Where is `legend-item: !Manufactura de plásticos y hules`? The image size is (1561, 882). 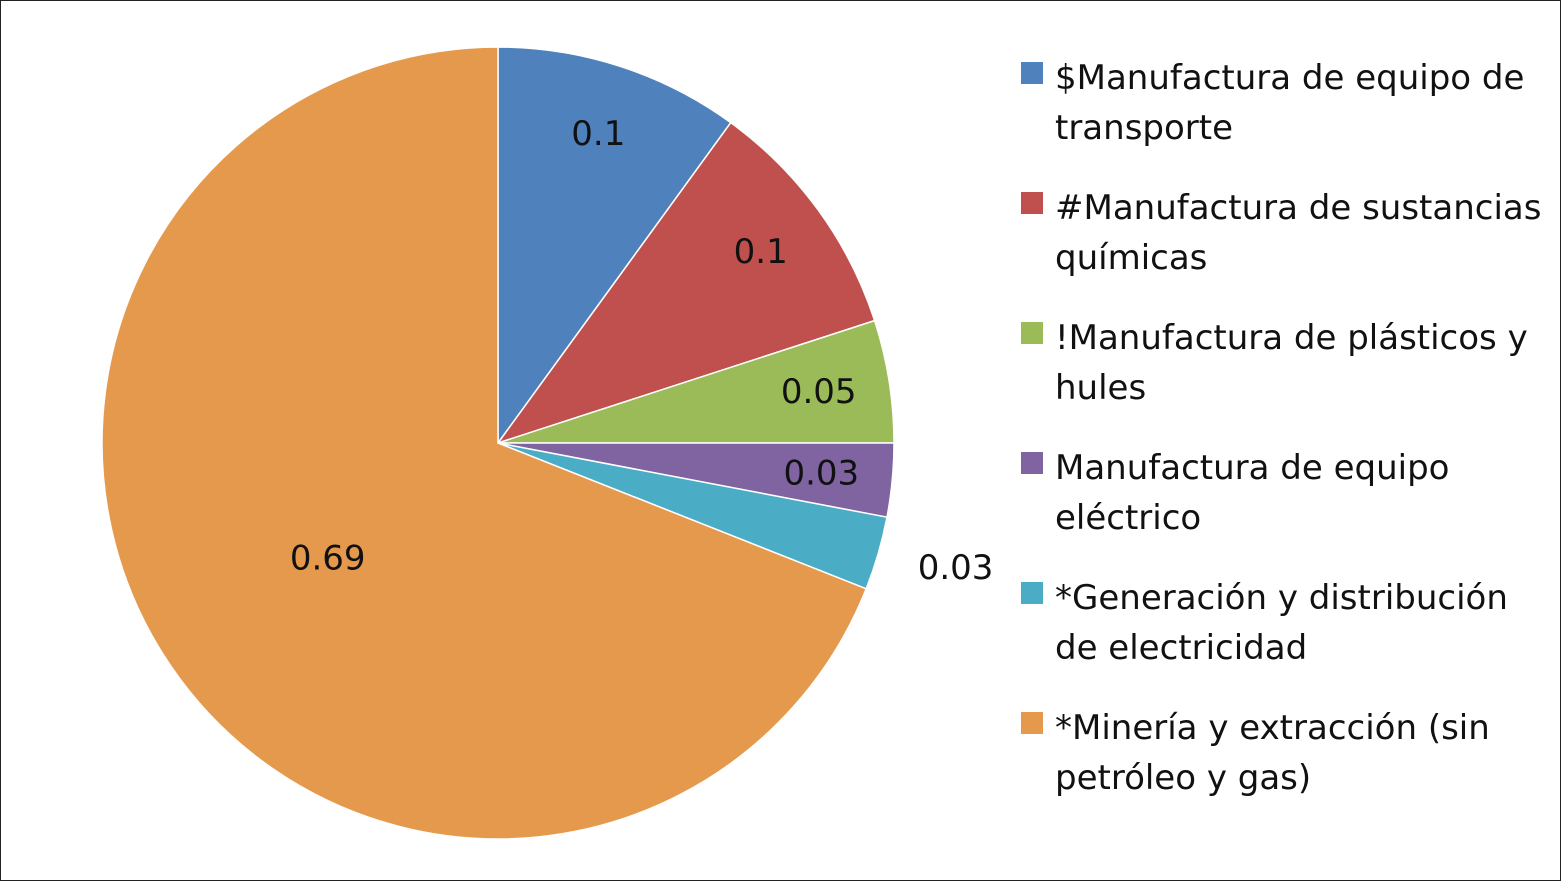
legend-item: !Manufactura de plásticos y hules is located at coordinates (1286, 364).